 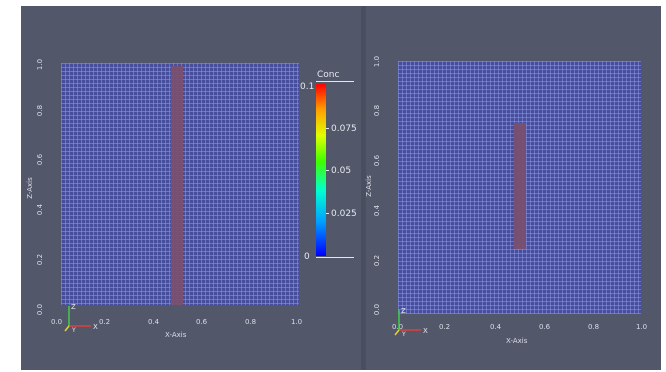 I want to click on color-legend: Conc 0.1 0.075 0.05 0.025 0, so click(x=331, y=171).